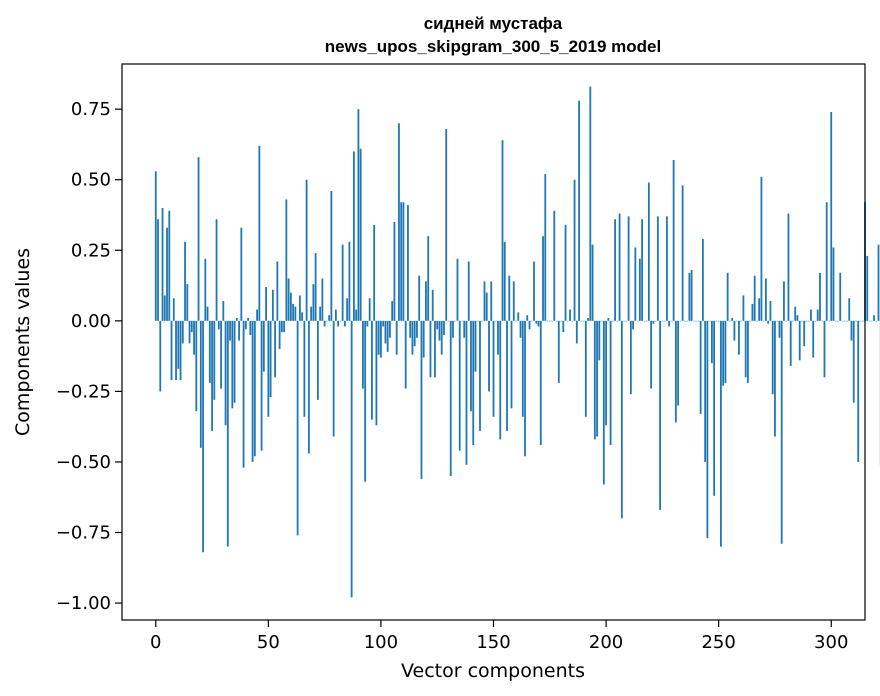 The height and width of the screenshot is (696, 880). I want to click on y-tick-label: 0.25, so click(91, 250).